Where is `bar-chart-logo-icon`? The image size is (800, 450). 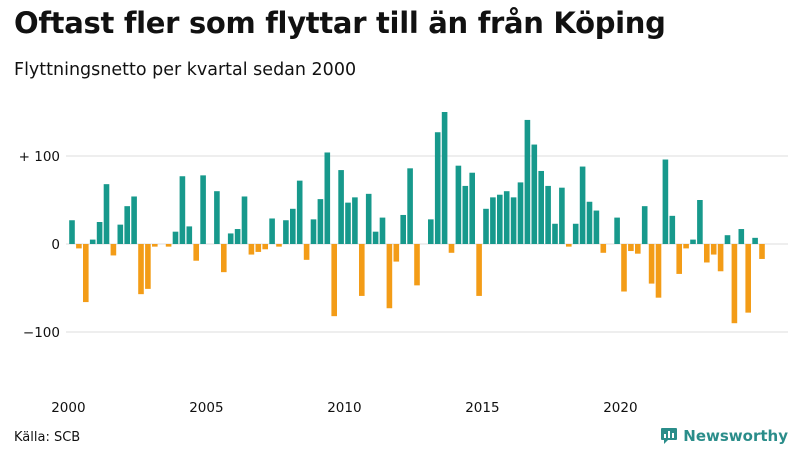 bar-chart-logo-icon is located at coordinates (669, 436).